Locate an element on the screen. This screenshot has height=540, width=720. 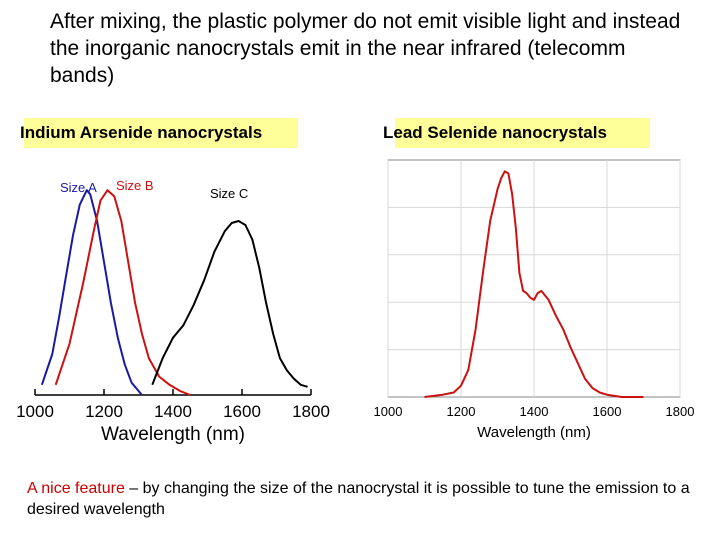
left-panel-title-text: Indium Arsenide nanocrystals is located at coordinates (141, 132).